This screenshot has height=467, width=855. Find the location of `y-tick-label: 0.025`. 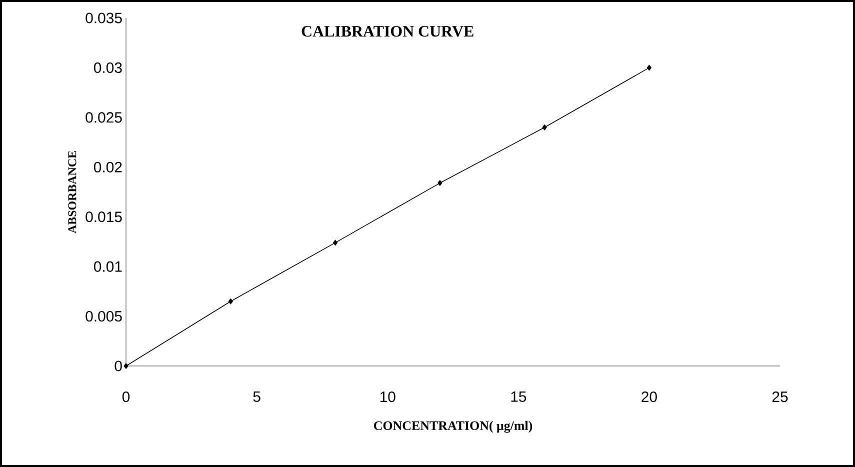

y-tick-label: 0.025 is located at coordinates (104, 117).